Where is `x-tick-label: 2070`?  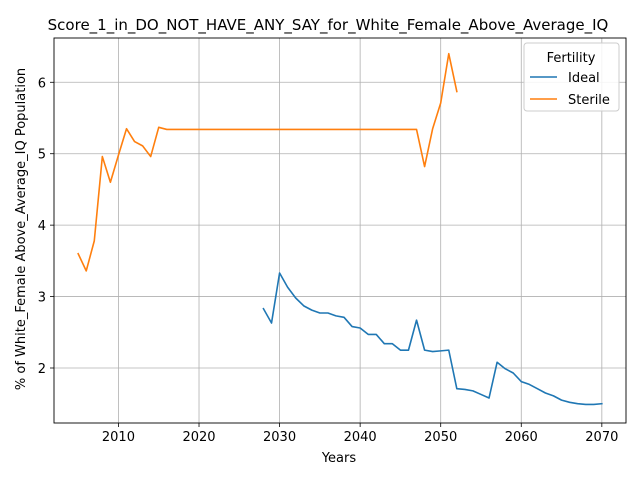
x-tick-label: 2070 is located at coordinates (601, 437).